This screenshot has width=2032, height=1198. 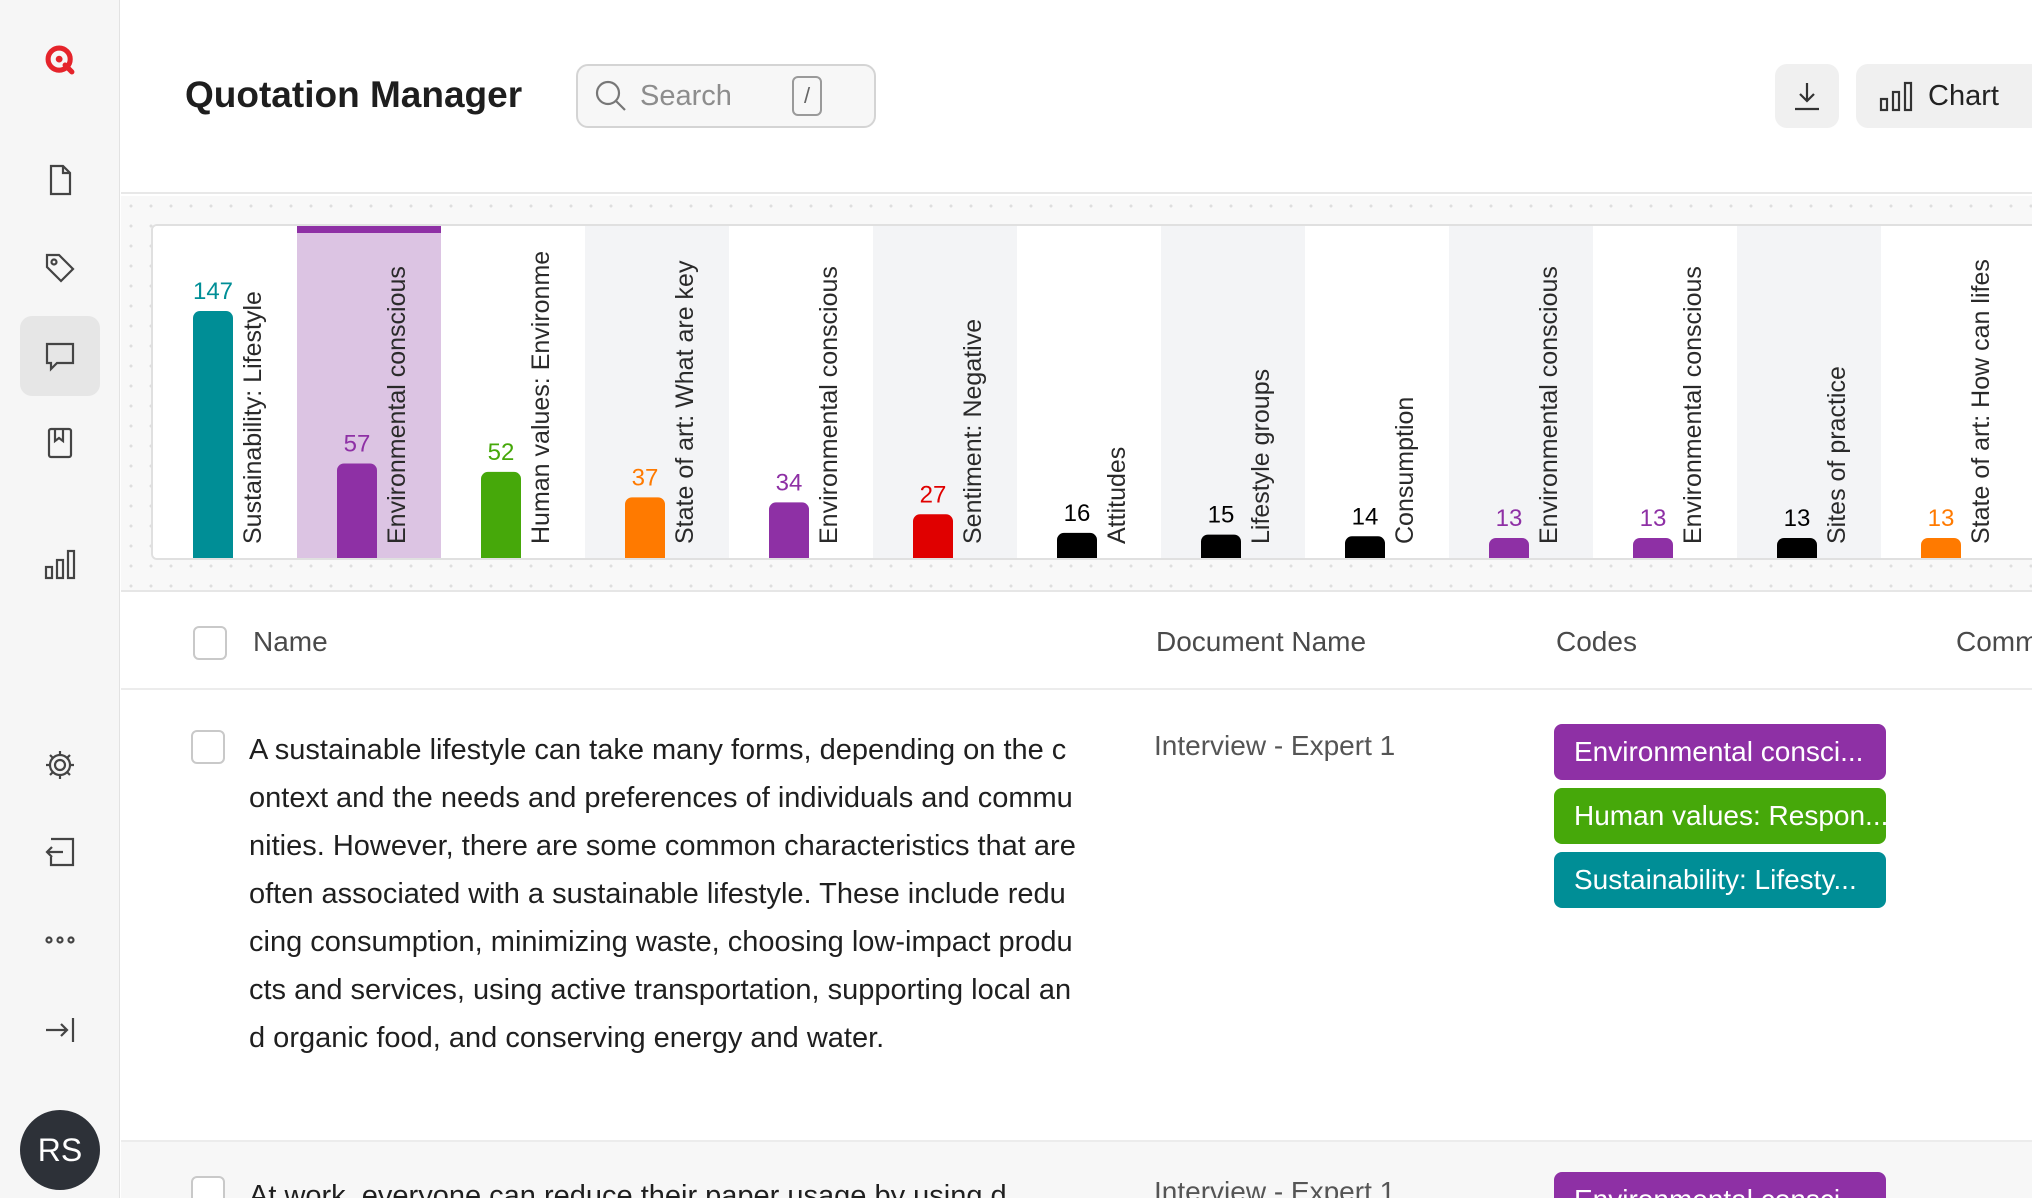 What do you see at coordinates (60, 60) in the screenshot?
I see `logo-icon` at bounding box center [60, 60].